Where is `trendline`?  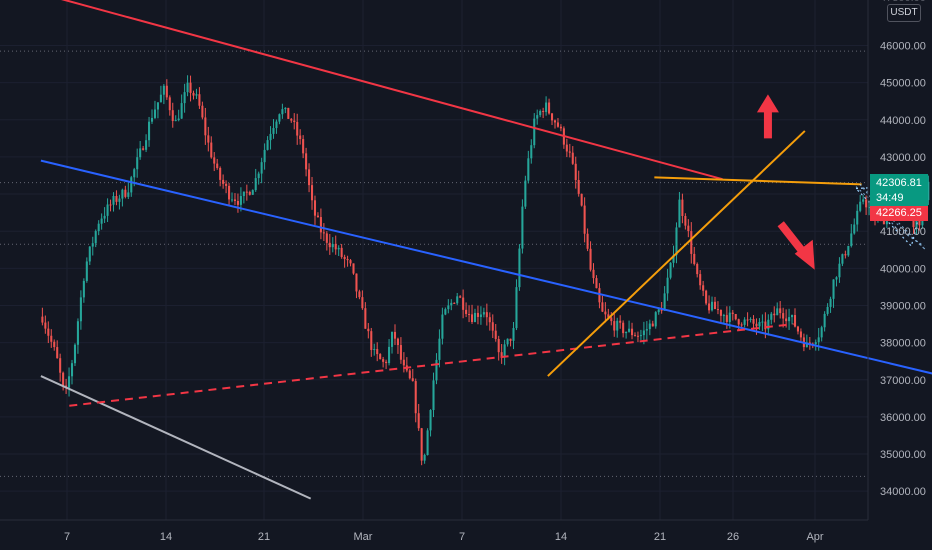 trendline is located at coordinates (431, 365).